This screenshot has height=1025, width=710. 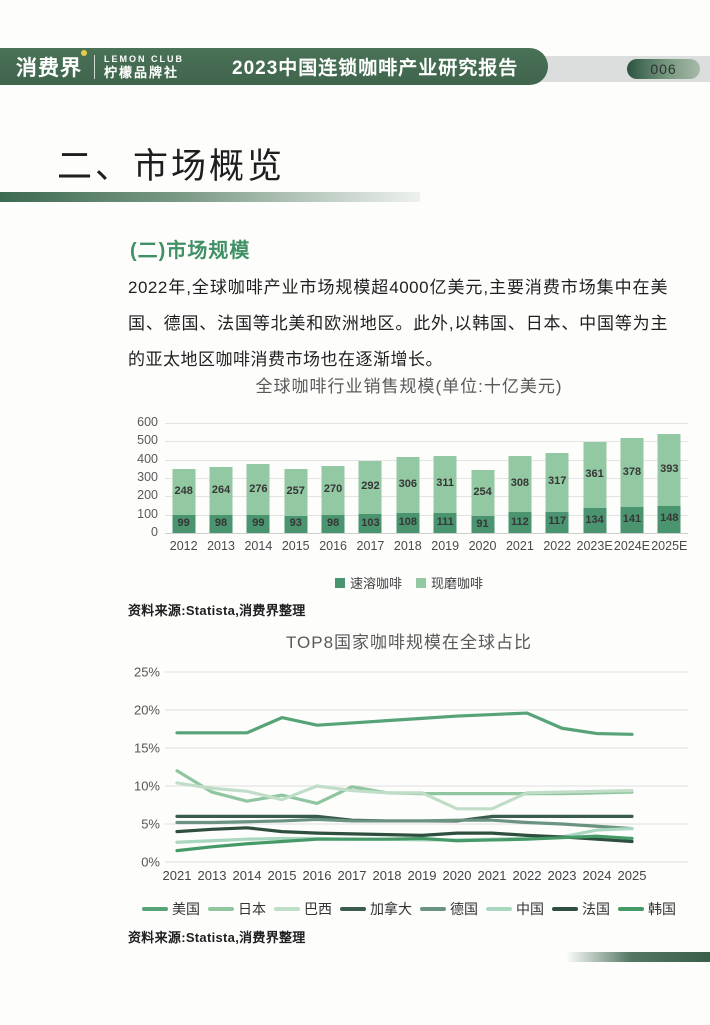 I want to click on line-chart-xtick: 2016, so click(x=317, y=875).